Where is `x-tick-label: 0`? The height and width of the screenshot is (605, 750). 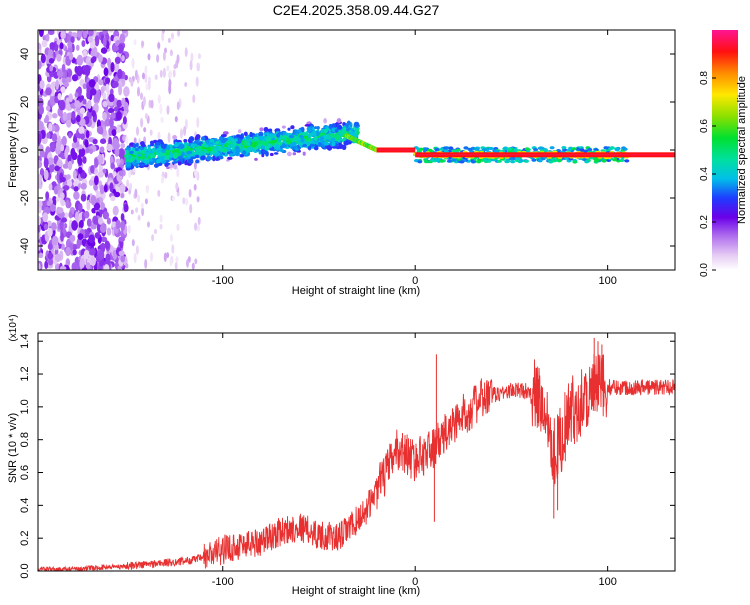 x-tick-label: 0 is located at coordinates (415, 582).